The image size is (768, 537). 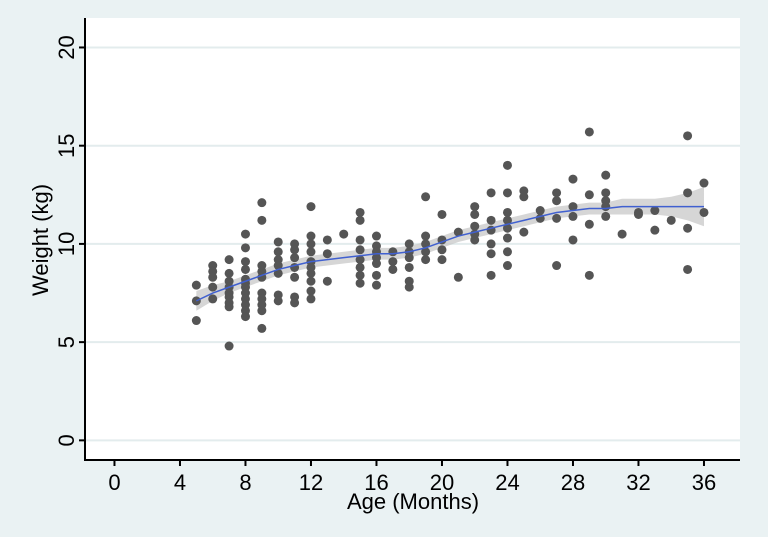 What do you see at coordinates (66, 342) in the screenshot?
I see `y-tick-label: 5` at bounding box center [66, 342].